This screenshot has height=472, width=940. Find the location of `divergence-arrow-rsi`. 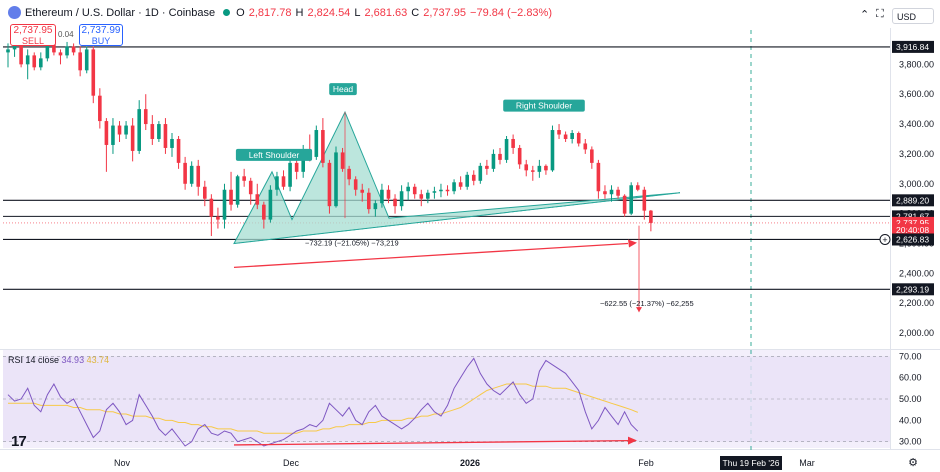

divergence-arrow-rsi is located at coordinates (431, 443).